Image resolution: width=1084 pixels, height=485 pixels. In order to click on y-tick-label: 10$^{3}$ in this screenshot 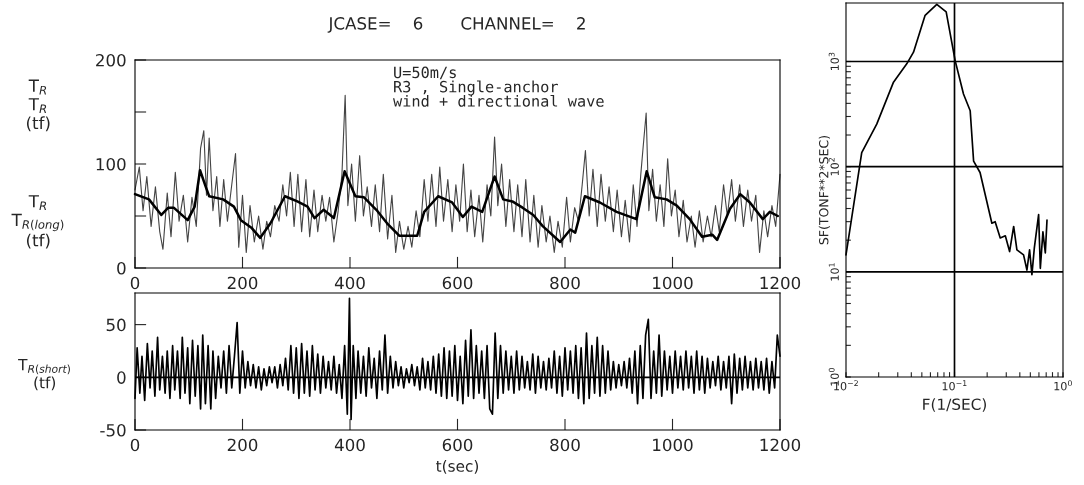, I will do `click(833, 61)`.